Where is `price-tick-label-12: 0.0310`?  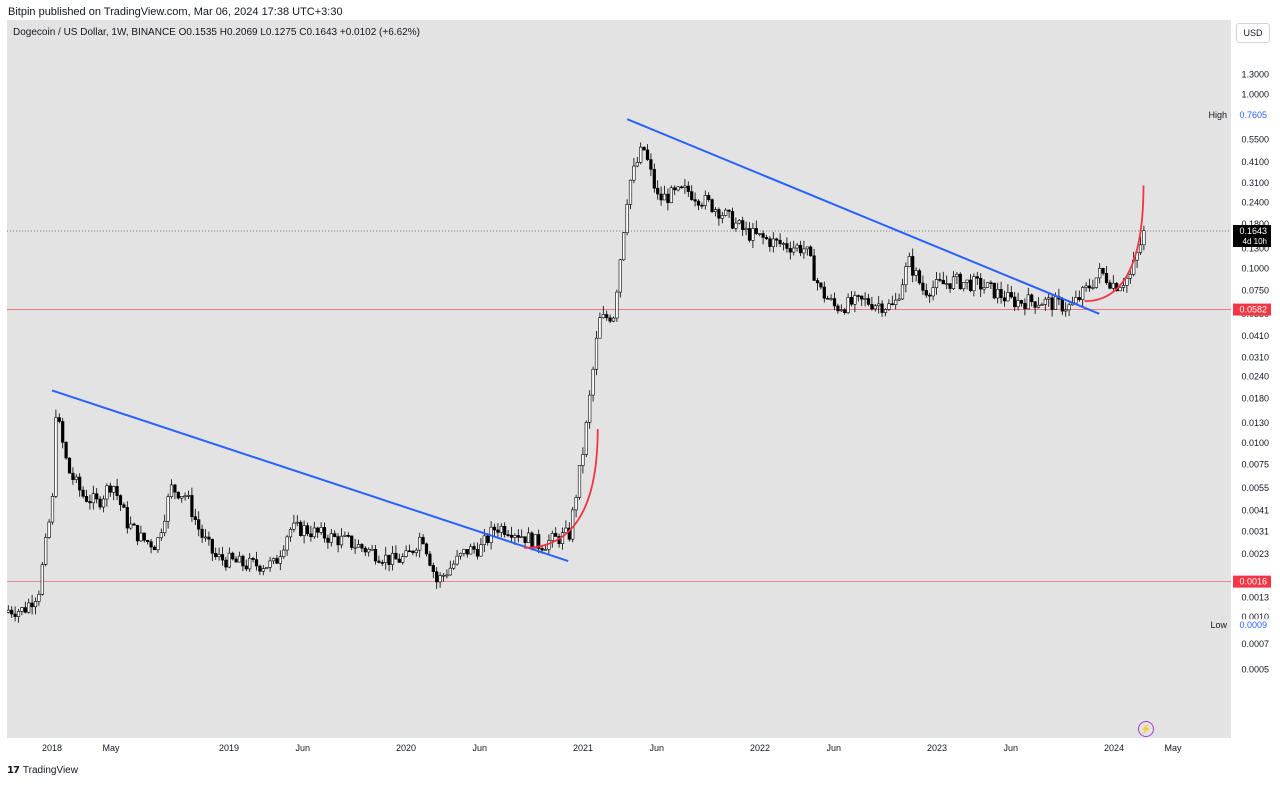
price-tick-label-12: 0.0310 is located at coordinates (1255, 357).